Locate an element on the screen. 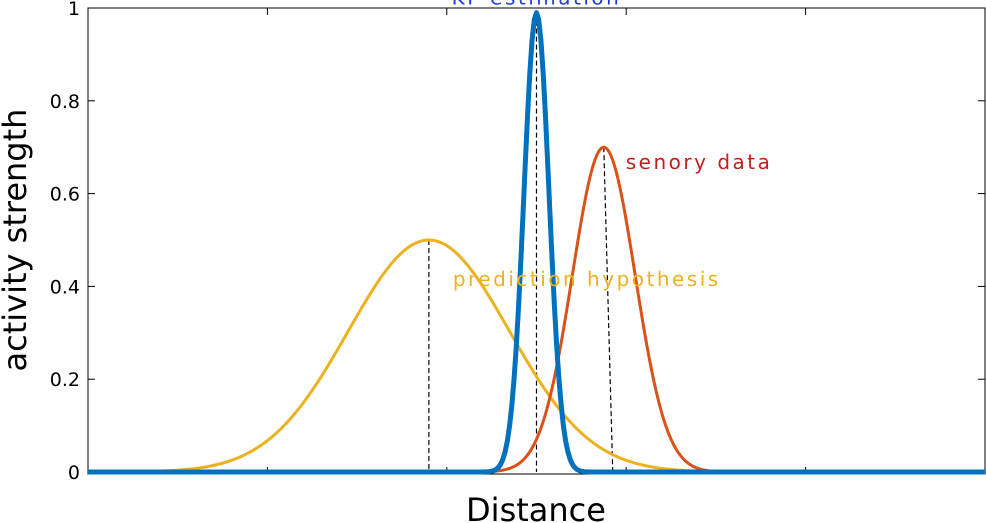 The width and height of the screenshot is (986, 523). y-tick-label: 0.4 is located at coordinates (65, 287).